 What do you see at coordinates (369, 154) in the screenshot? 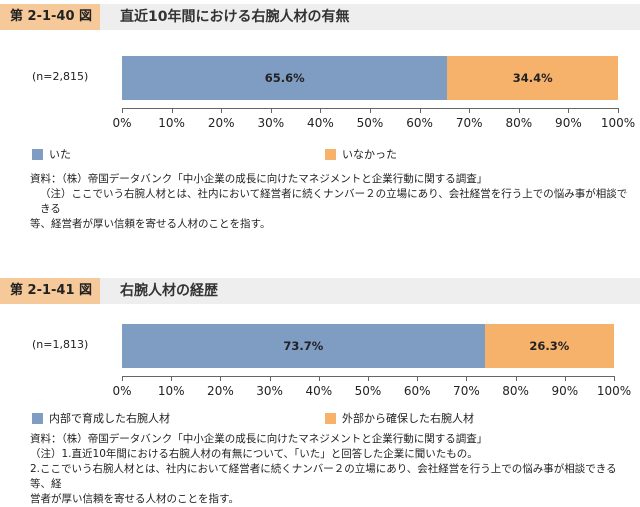
I see `legend-label: いなかった` at bounding box center [369, 154].